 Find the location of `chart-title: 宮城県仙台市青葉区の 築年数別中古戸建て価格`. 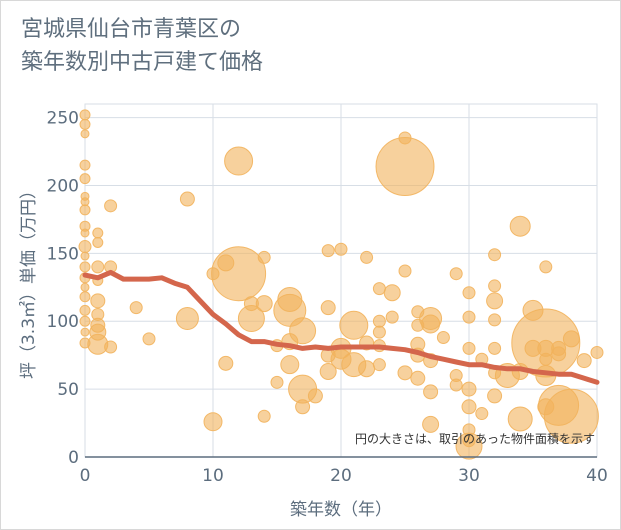

chart-title: 宮城県仙台市青葉区の 築年数別中古戸建て価格 is located at coordinates (142, 46).